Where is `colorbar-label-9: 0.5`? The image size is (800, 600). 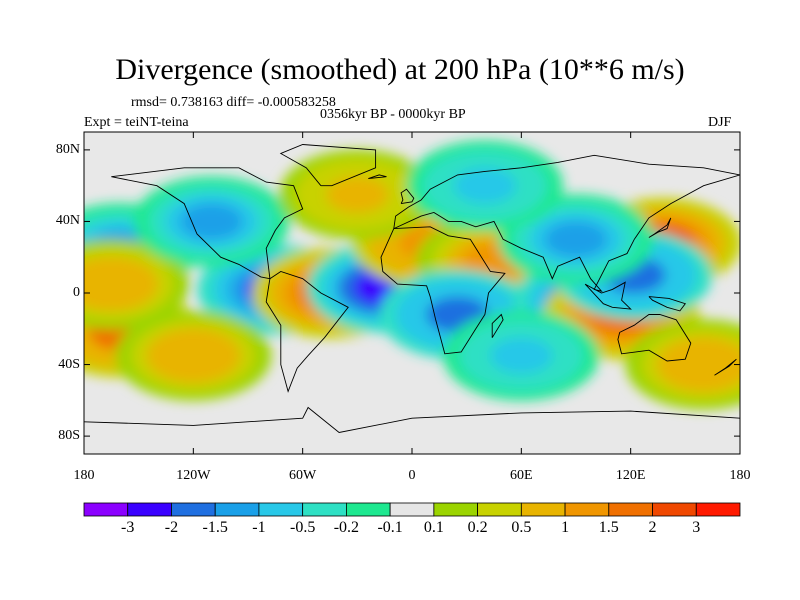
colorbar-label-9: 0.5 is located at coordinates (521, 527).